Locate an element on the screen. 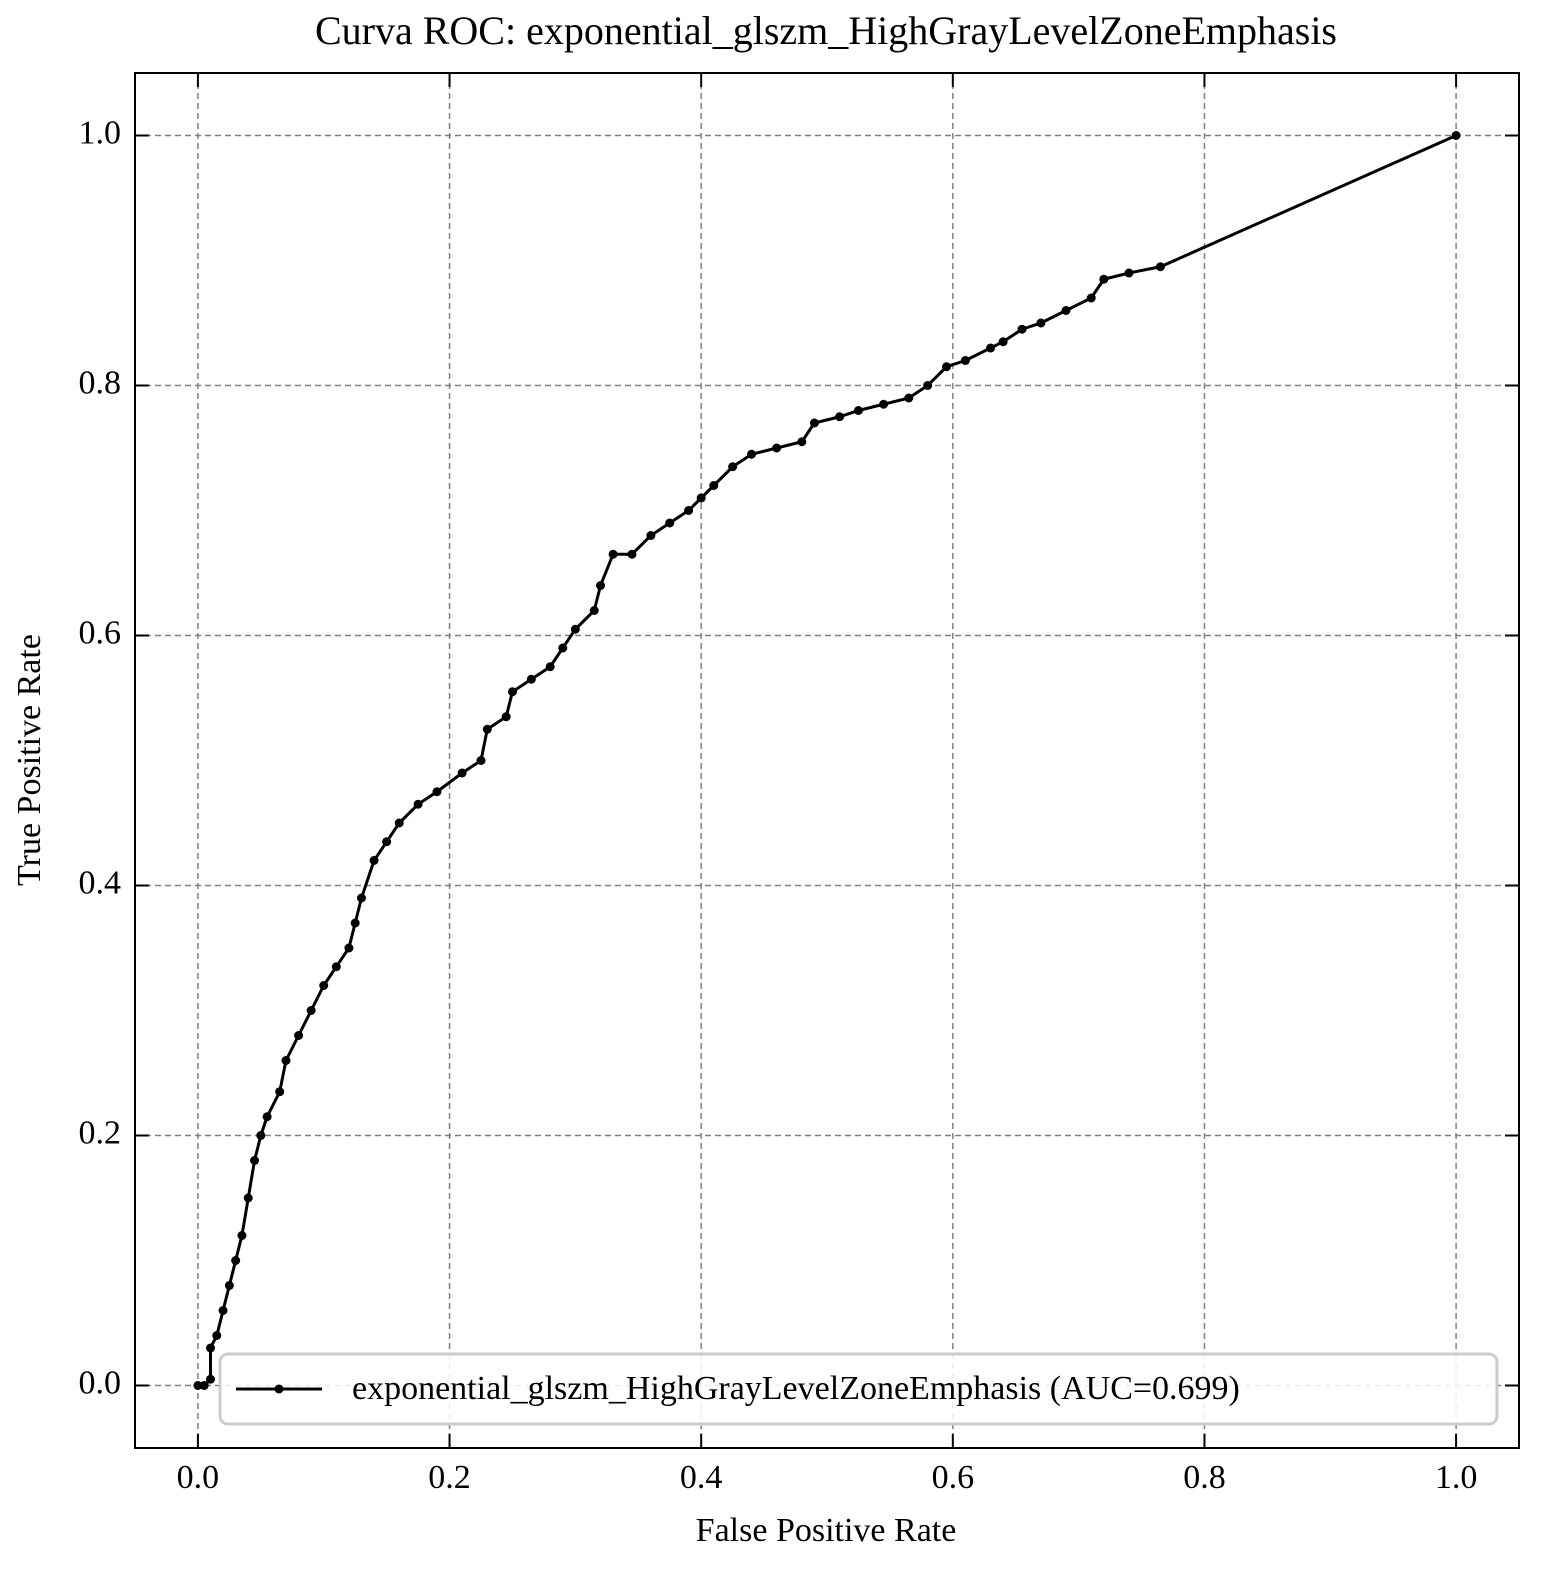  x-axis-label: False Positive Rate is located at coordinates (826, 1530).